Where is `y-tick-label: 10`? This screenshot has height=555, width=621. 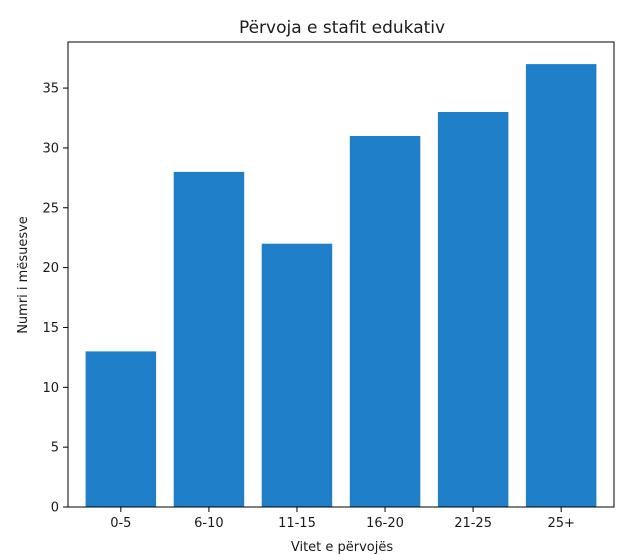
y-tick-label: 10 is located at coordinates (50, 388).